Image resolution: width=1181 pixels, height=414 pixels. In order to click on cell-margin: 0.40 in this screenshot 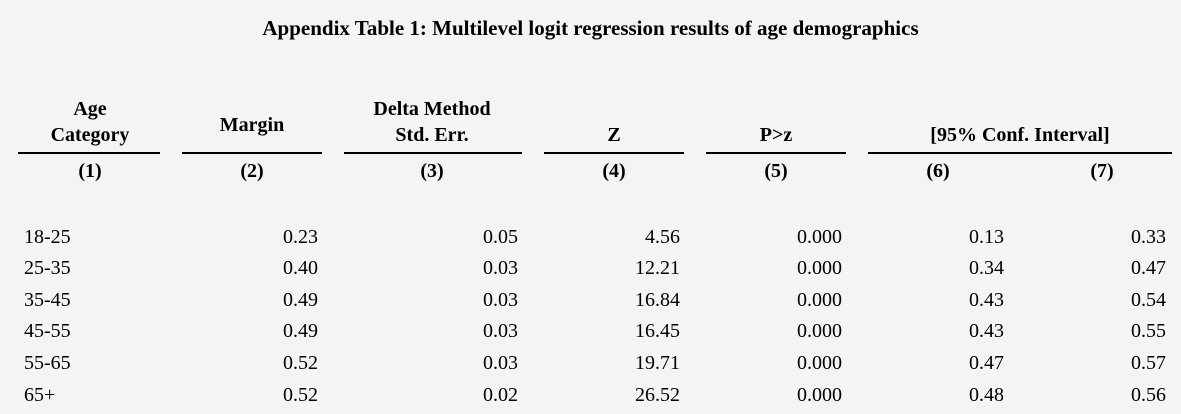, I will do `click(300, 268)`.